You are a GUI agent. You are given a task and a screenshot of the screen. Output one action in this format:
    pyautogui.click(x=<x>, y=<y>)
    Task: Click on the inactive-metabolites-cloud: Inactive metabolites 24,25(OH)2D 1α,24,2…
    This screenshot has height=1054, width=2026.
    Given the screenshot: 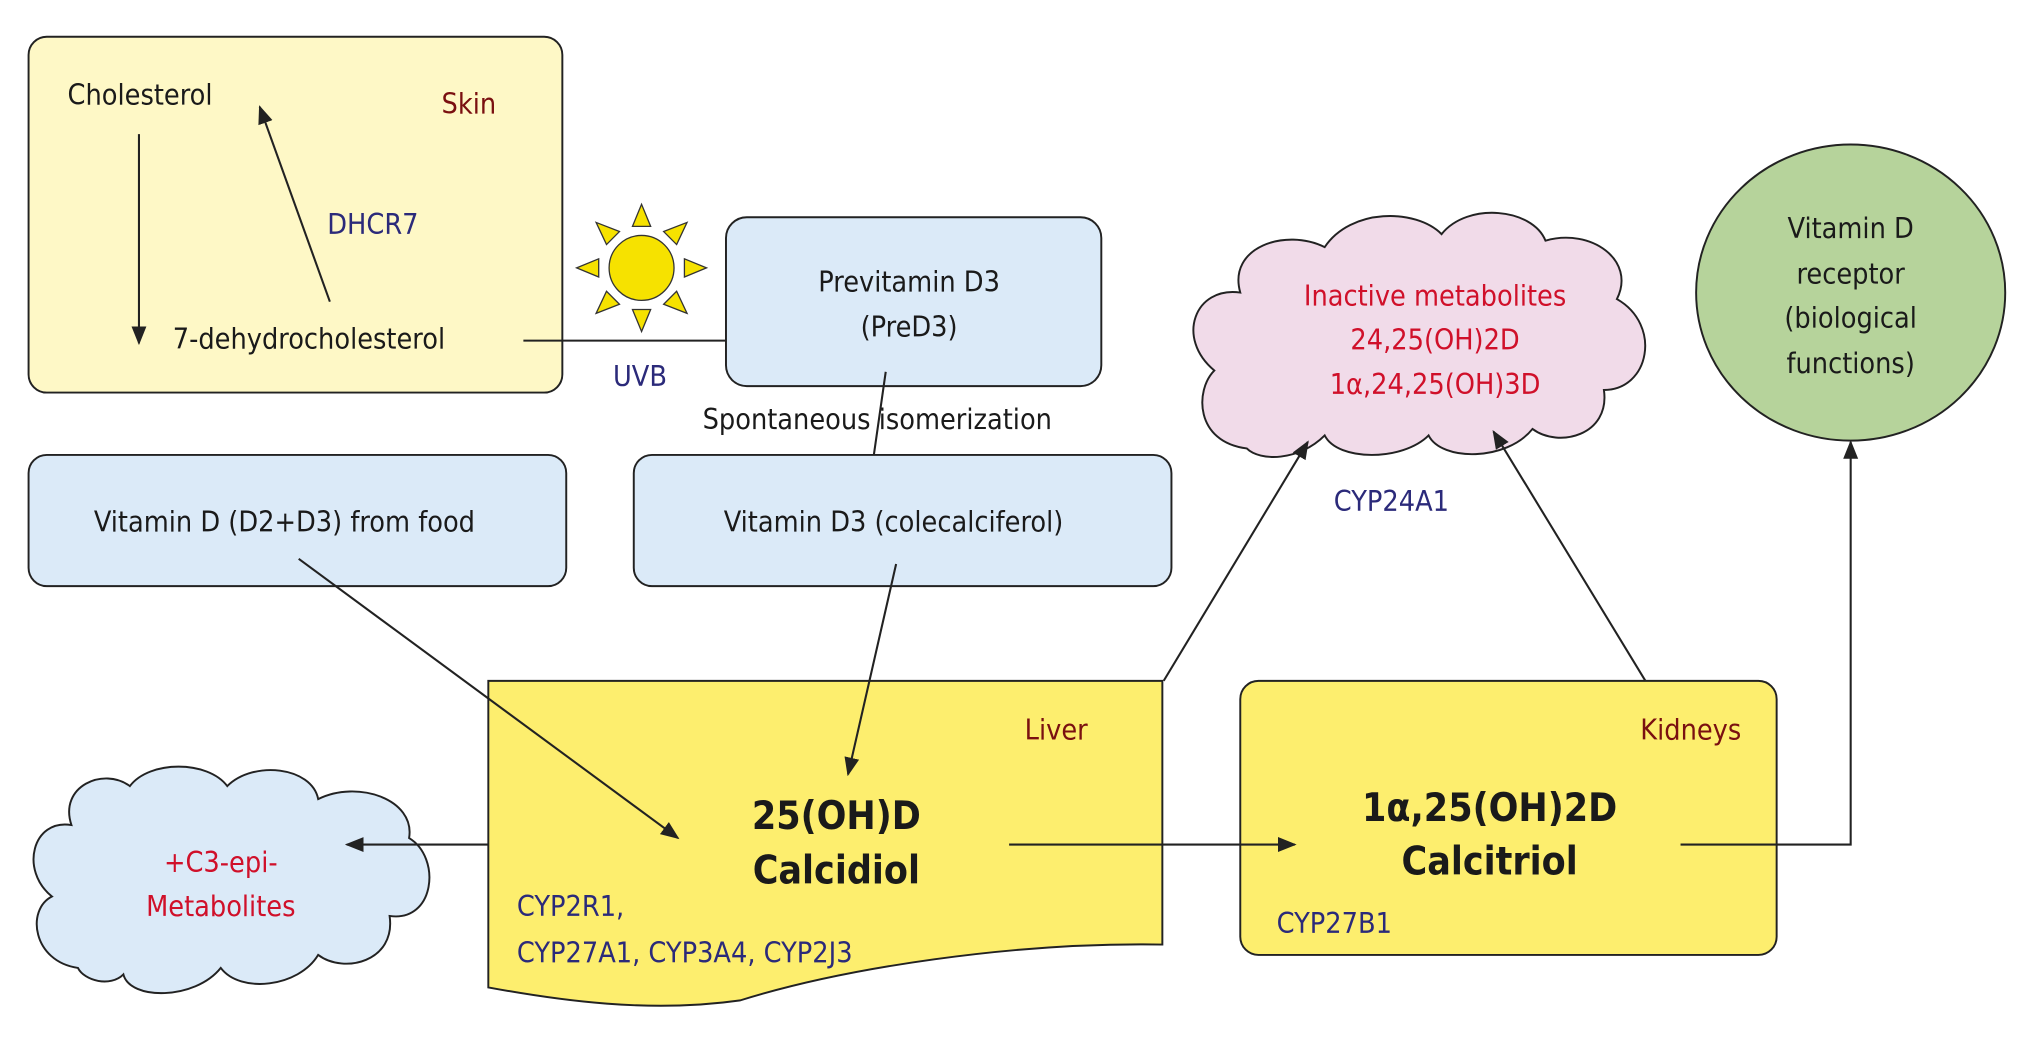 What is the action you would take?
    pyautogui.click(x=1419, y=334)
    